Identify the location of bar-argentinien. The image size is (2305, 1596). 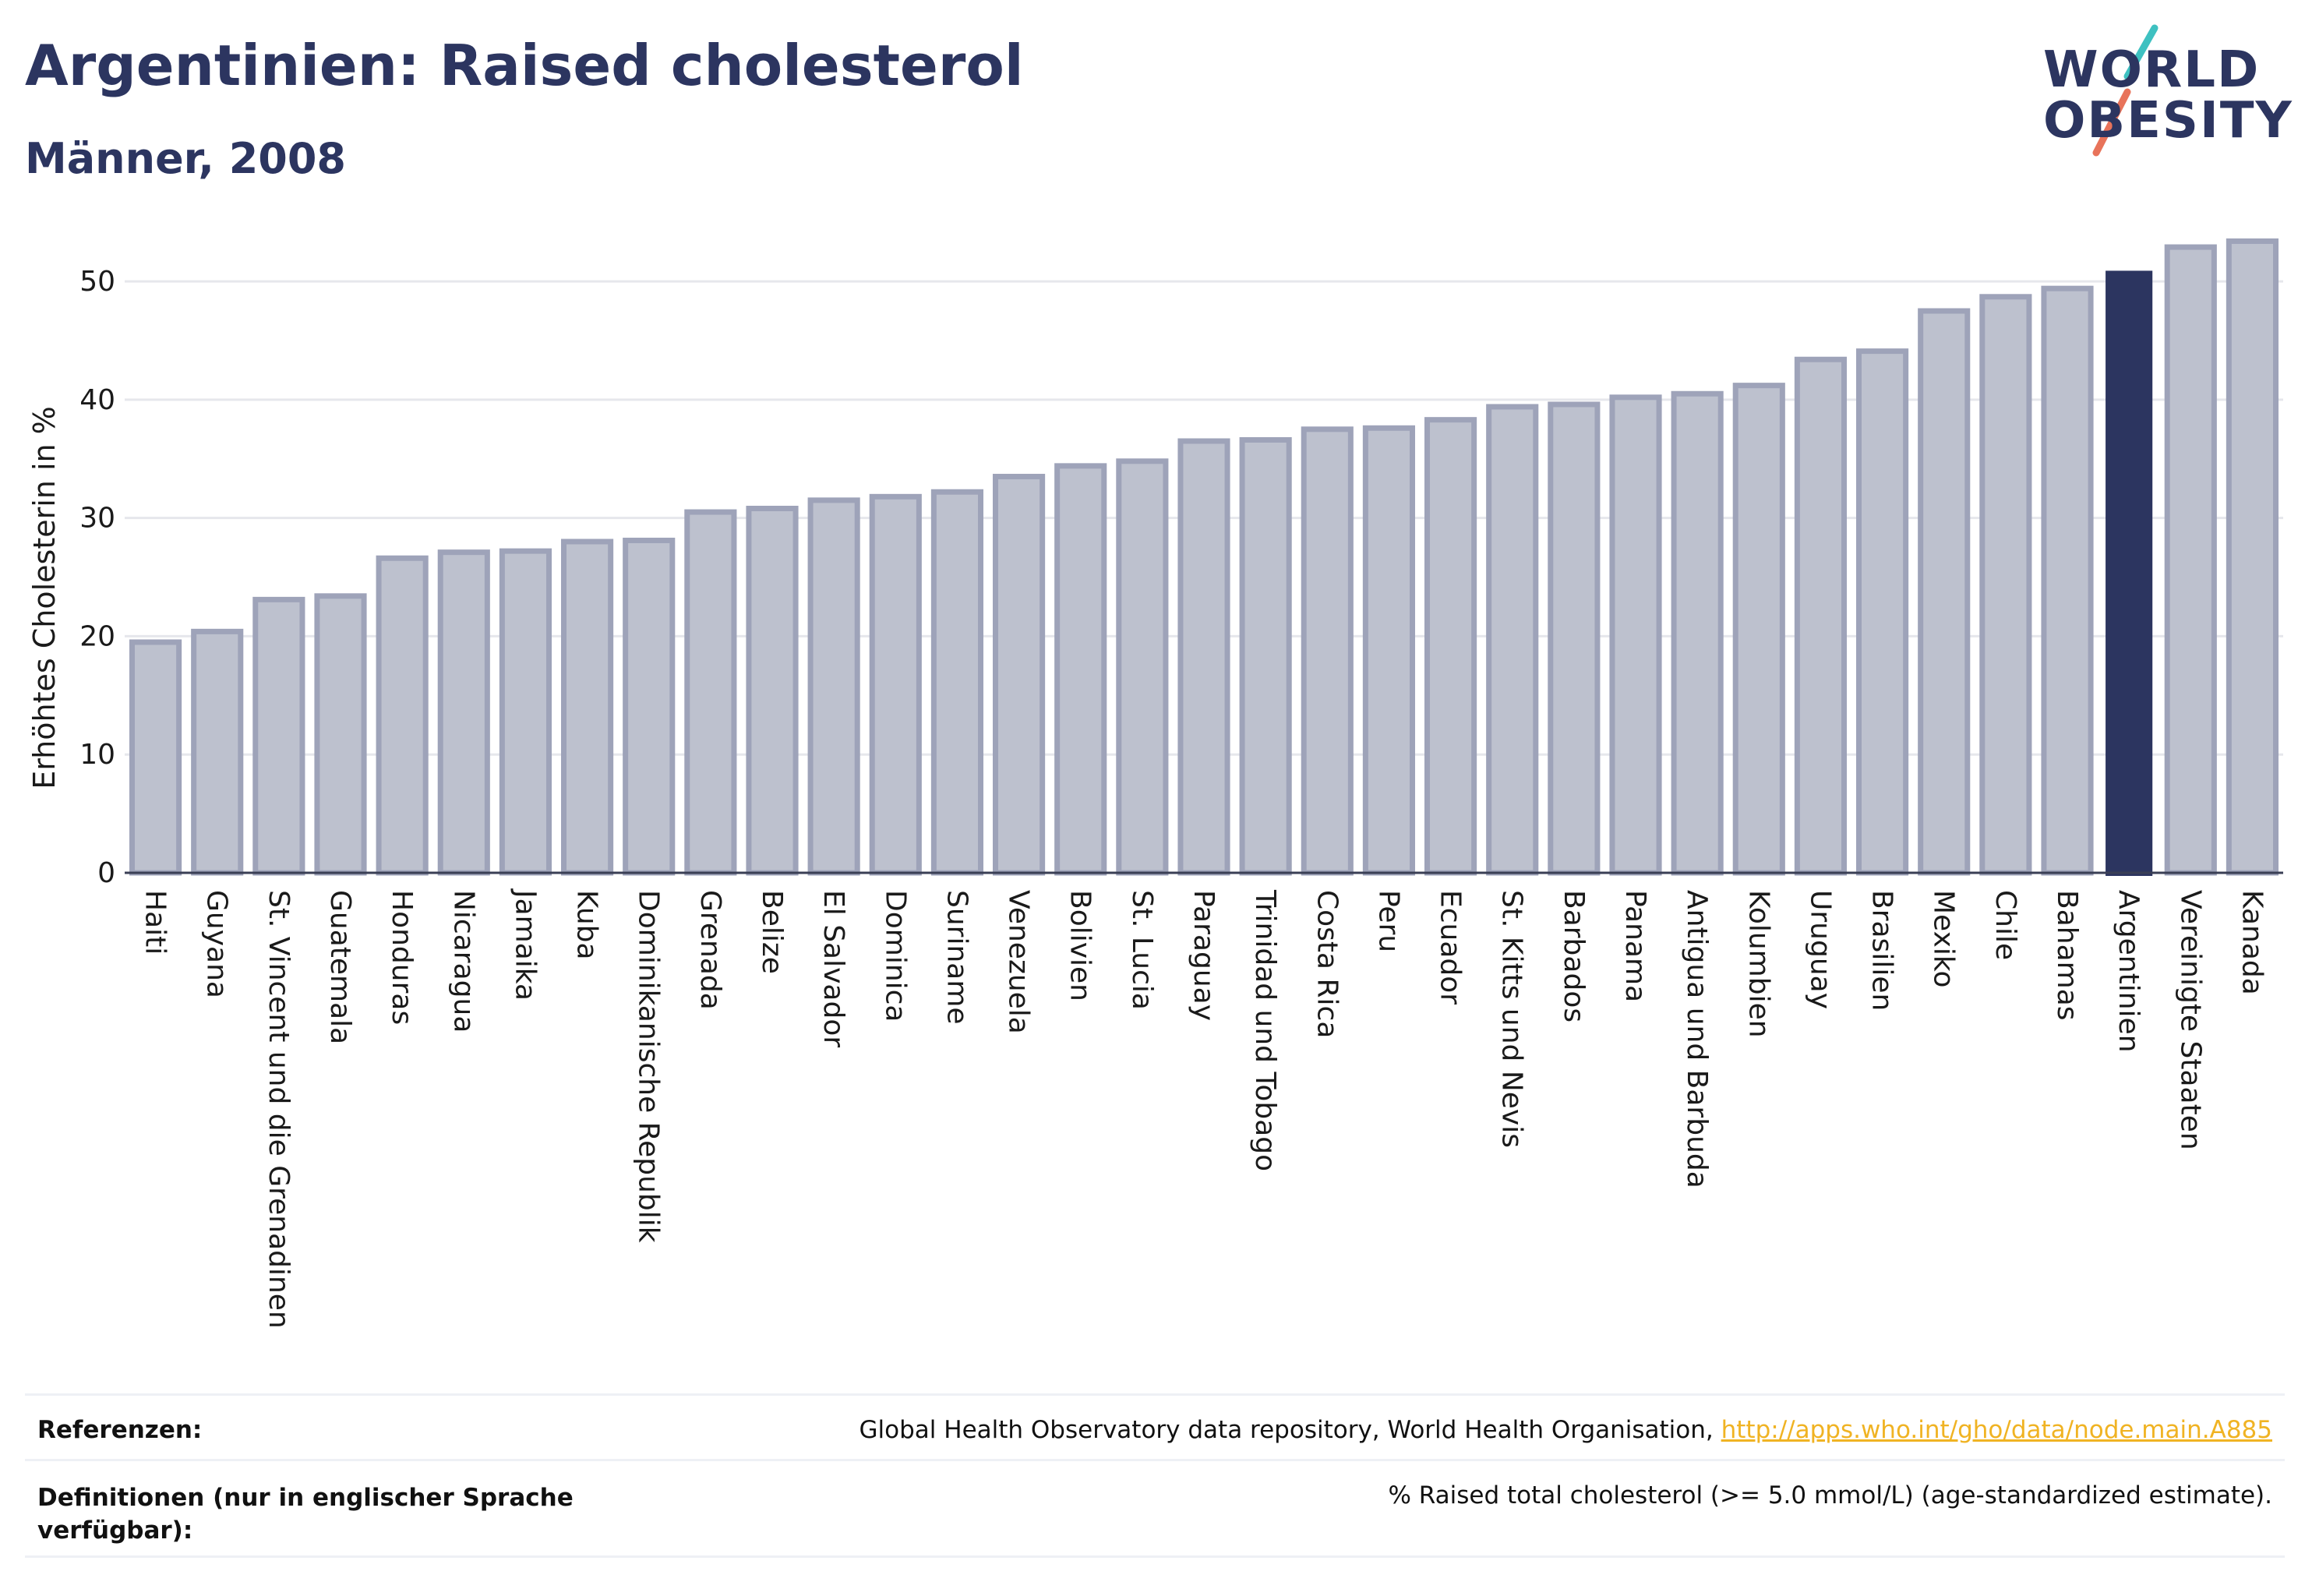
(2129, 573).